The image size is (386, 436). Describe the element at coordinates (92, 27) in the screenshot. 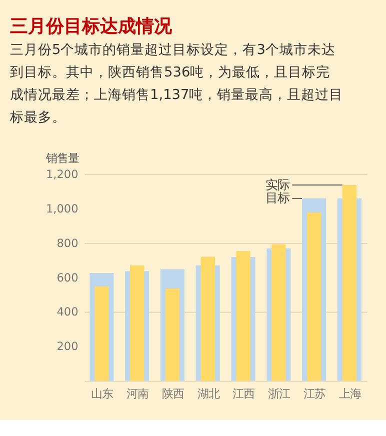

I see `chart-title: 三月份目标达成情况` at that location.